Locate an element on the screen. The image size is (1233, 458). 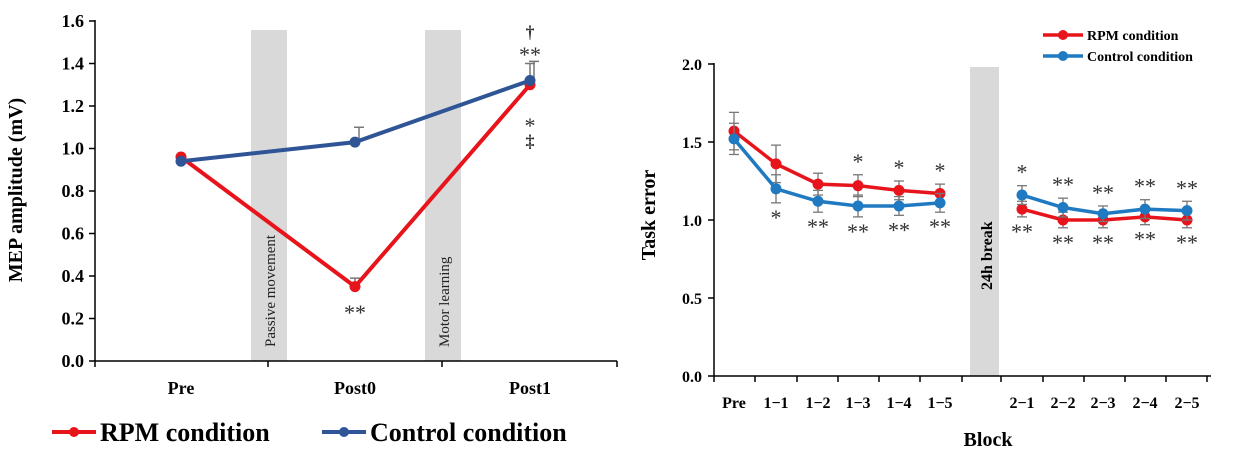
annotation-post1-control-stars: ** is located at coordinates (530, 54).